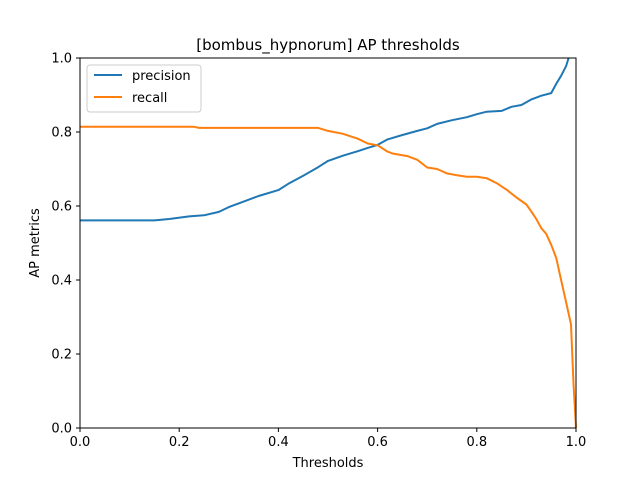 The image size is (640, 480). What do you see at coordinates (377, 442) in the screenshot?
I see `x-tick-label: 0.6` at bounding box center [377, 442].